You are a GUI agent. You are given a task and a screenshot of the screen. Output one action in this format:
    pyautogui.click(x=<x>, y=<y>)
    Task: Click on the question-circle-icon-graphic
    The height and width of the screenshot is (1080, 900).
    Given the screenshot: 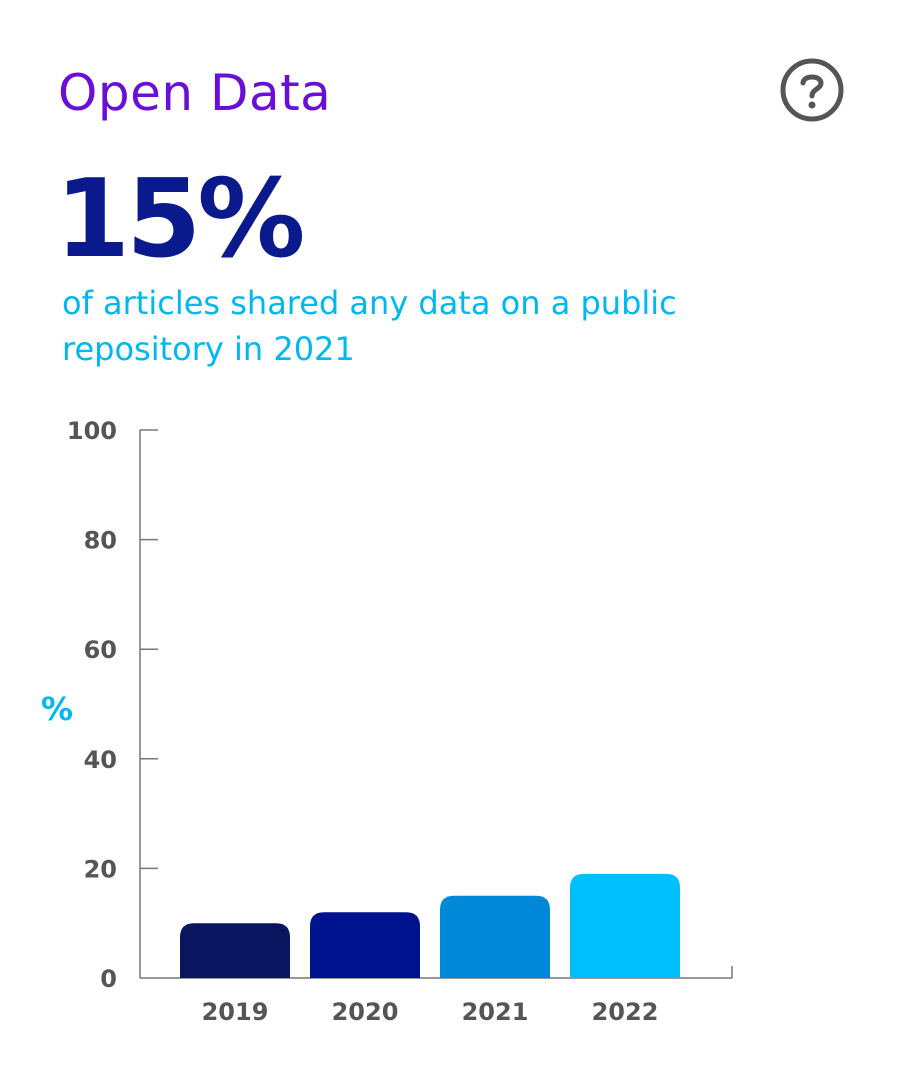 What is the action you would take?
    pyautogui.click(x=812, y=90)
    